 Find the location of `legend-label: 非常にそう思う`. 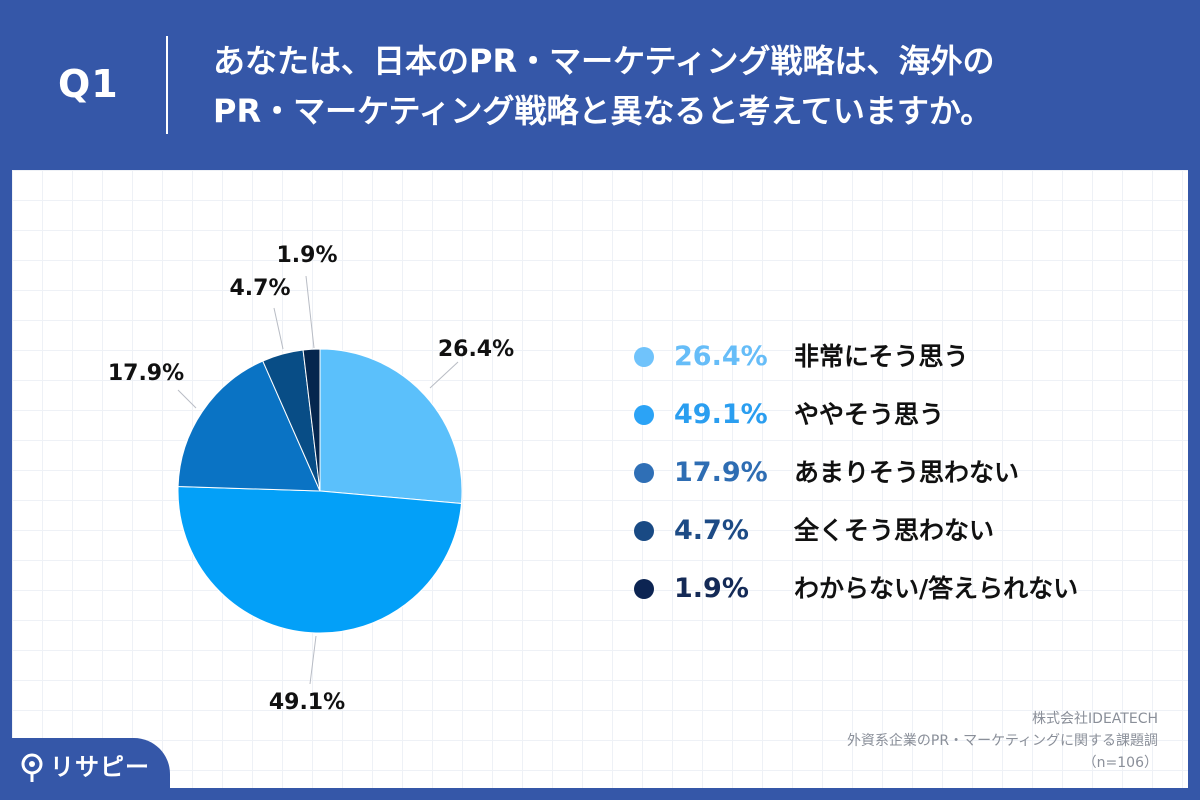

legend-label: 非常にそう思う is located at coordinates (881, 356).